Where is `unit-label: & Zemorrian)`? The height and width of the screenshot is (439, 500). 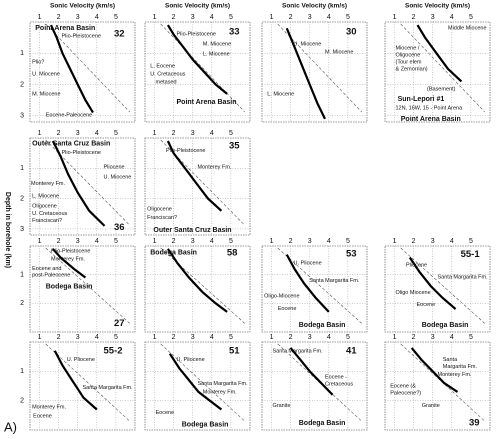
unit-label: & Zemorrian) is located at coordinates (412, 69).